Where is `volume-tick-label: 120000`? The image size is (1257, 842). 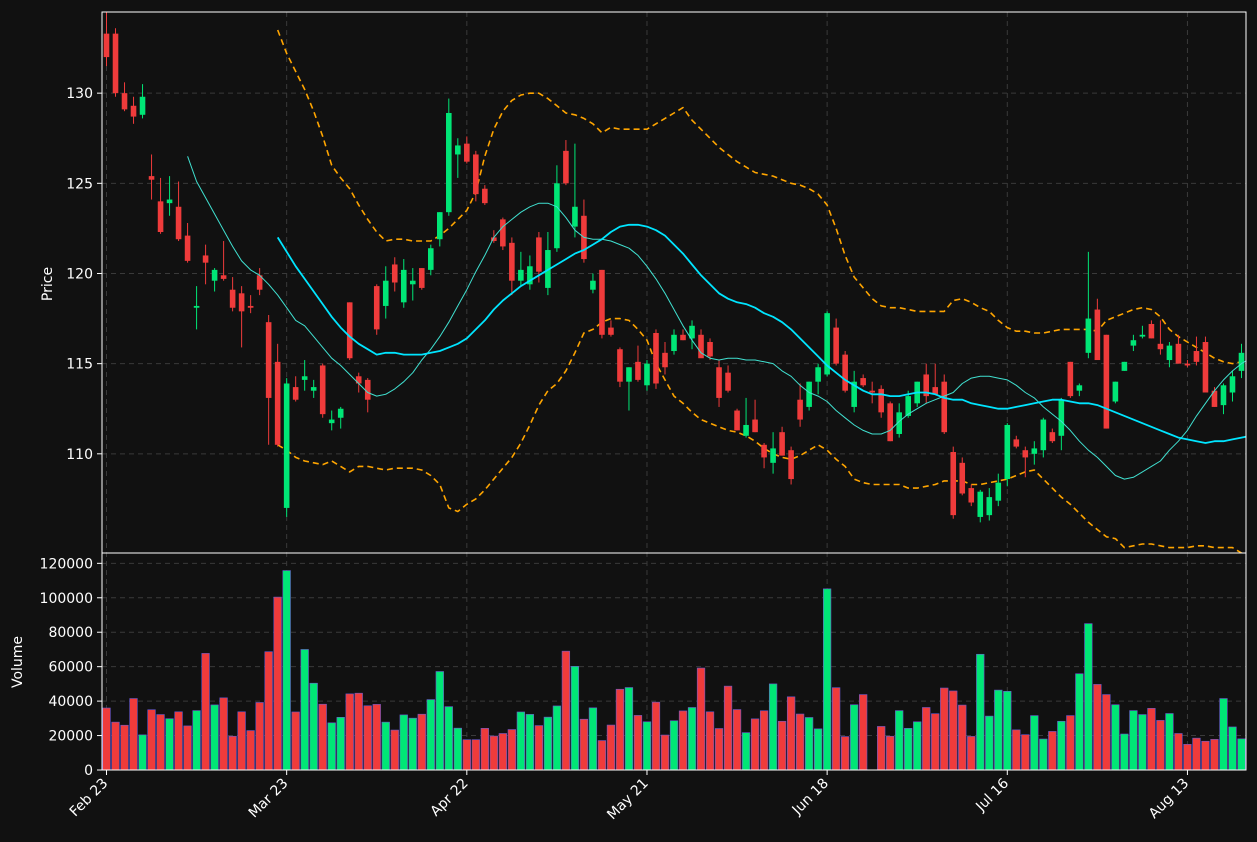 volume-tick-label: 120000 is located at coordinates (66, 564).